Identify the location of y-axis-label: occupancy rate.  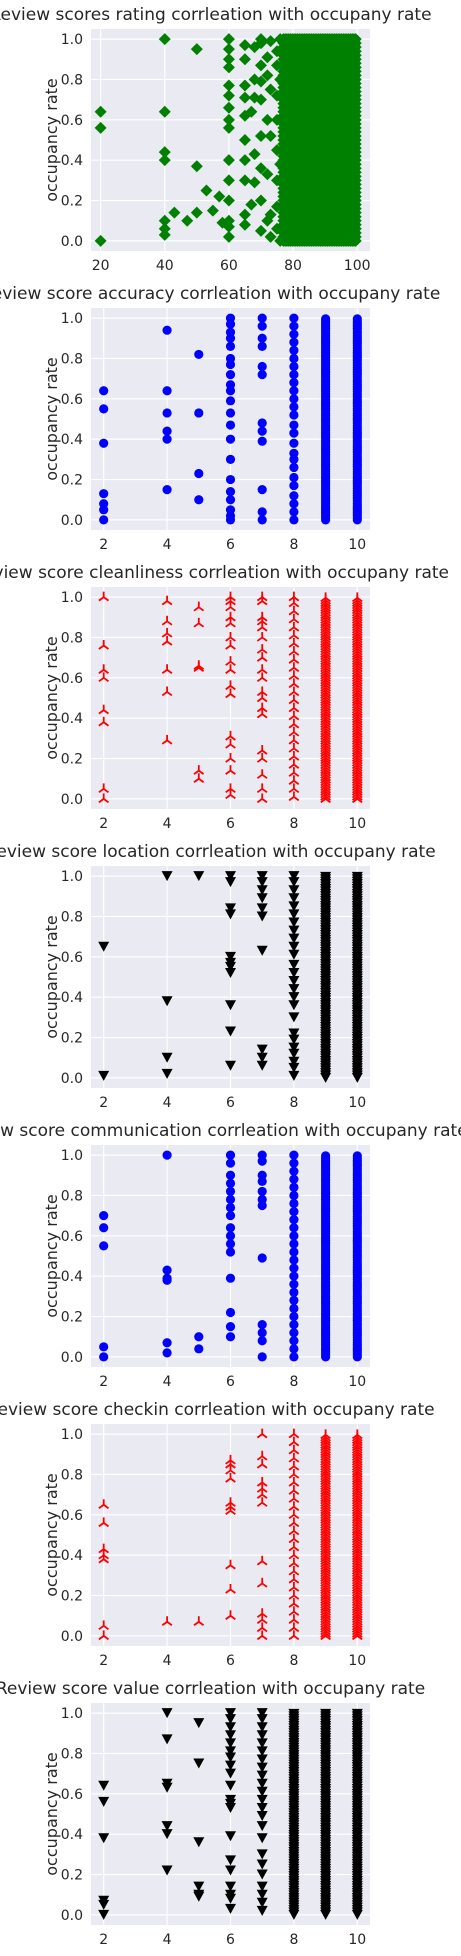
(51, 139).